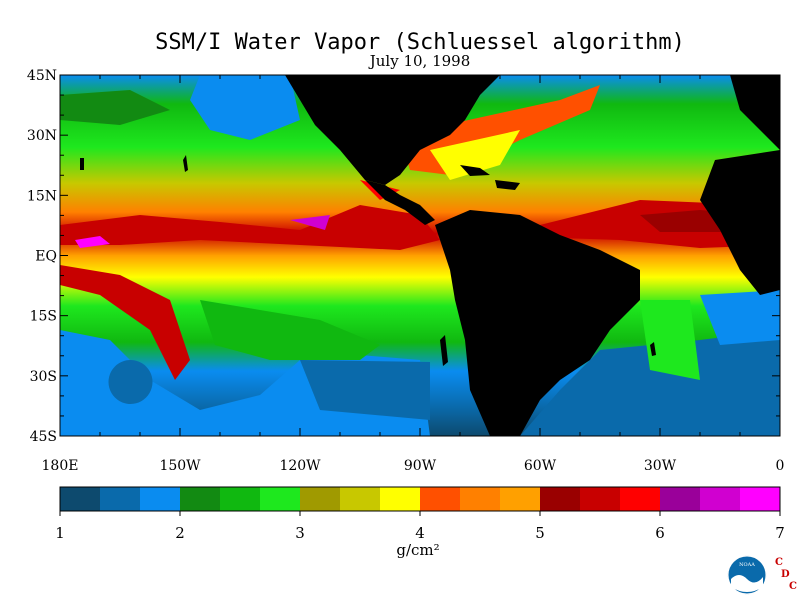 The height and width of the screenshot is (600, 800). I want to click on colorbar-tick-label: 7, so click(780, 533).